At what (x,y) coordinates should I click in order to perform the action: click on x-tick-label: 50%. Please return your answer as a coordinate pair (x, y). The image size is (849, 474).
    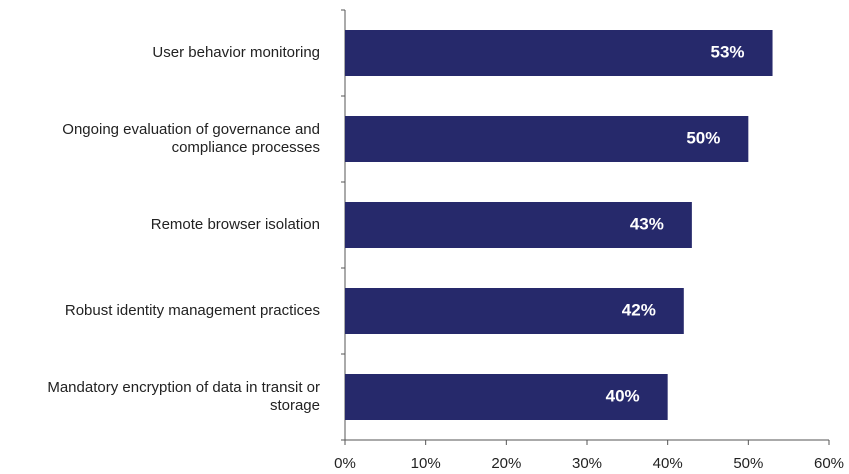
    Looking at the image, I should click on (748, 463).